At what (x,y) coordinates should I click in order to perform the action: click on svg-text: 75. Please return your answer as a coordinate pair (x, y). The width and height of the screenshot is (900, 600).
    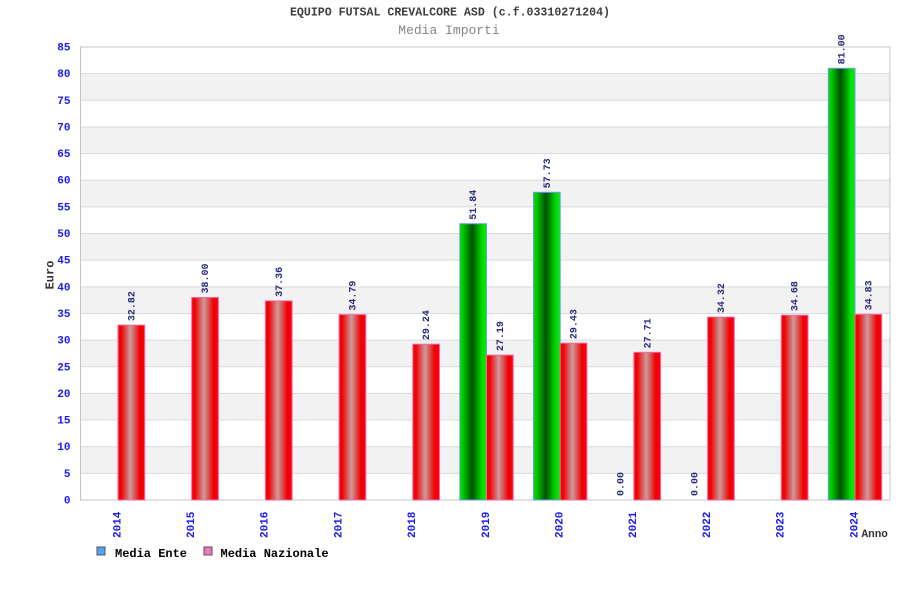
    Looking at the image, I should click on (64, 102).